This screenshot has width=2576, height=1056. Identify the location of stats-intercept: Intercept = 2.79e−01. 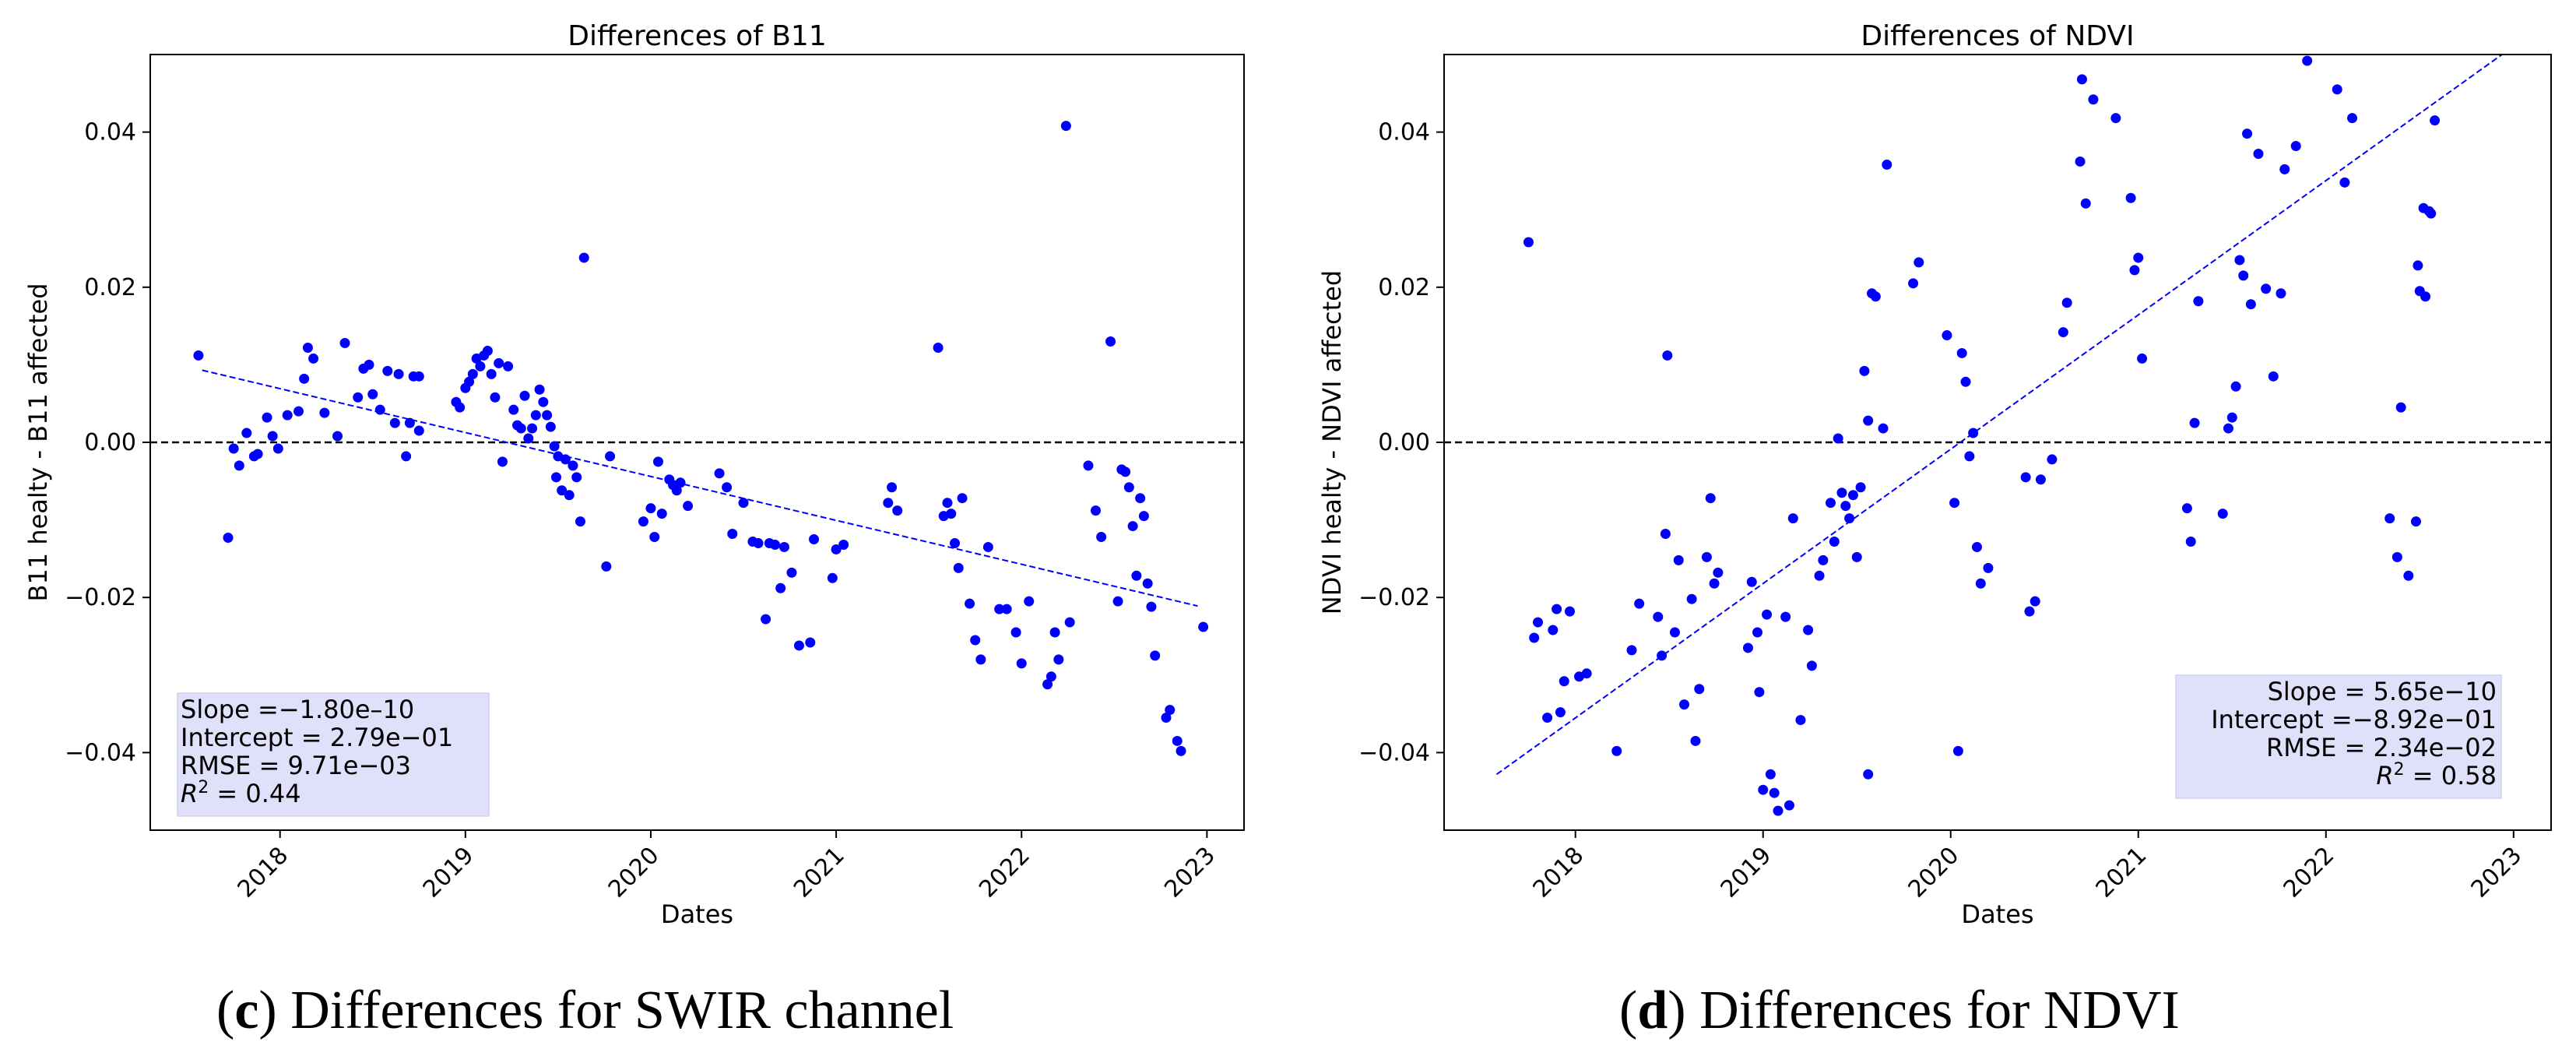
(317, 737).